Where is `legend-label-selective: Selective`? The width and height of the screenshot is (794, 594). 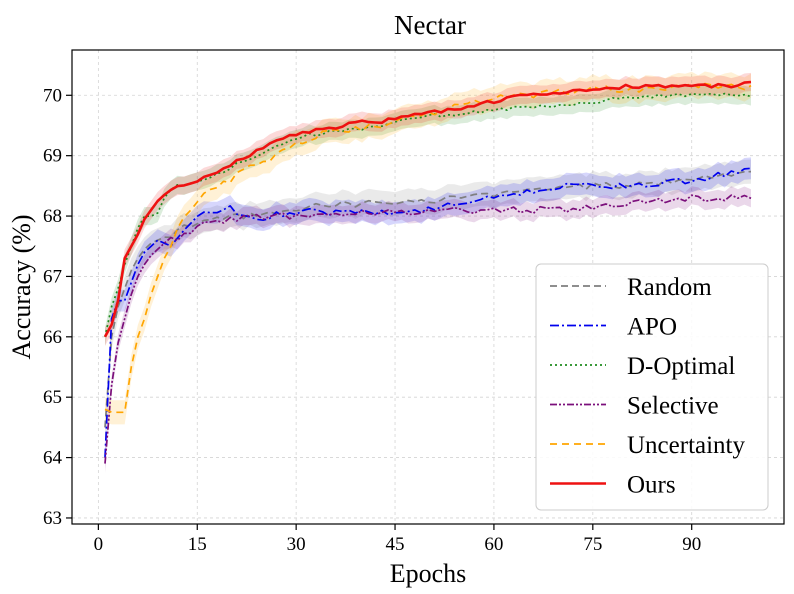 legend-label-selective: Selective is located at coordinates (673, 406).